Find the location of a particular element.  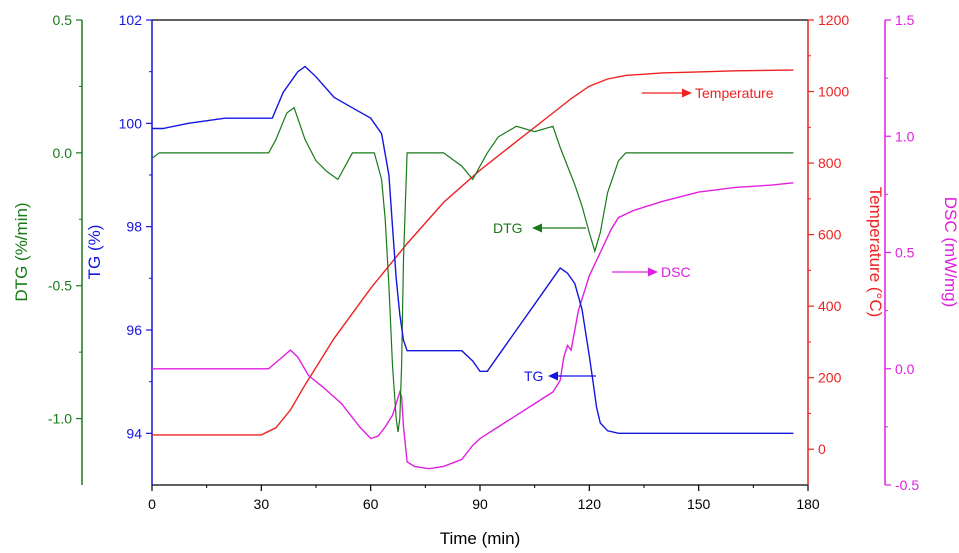

temperature-annotation-arrowhead is located at coordinates (687, 93).